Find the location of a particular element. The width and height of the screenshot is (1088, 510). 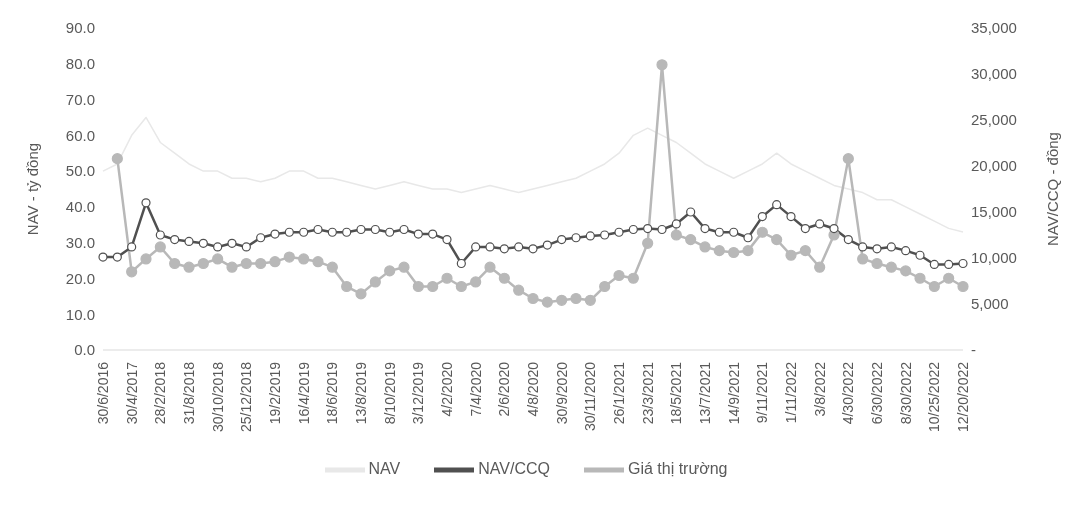

y2-tick-label: 20,000 is located at coordinates (994, 166).